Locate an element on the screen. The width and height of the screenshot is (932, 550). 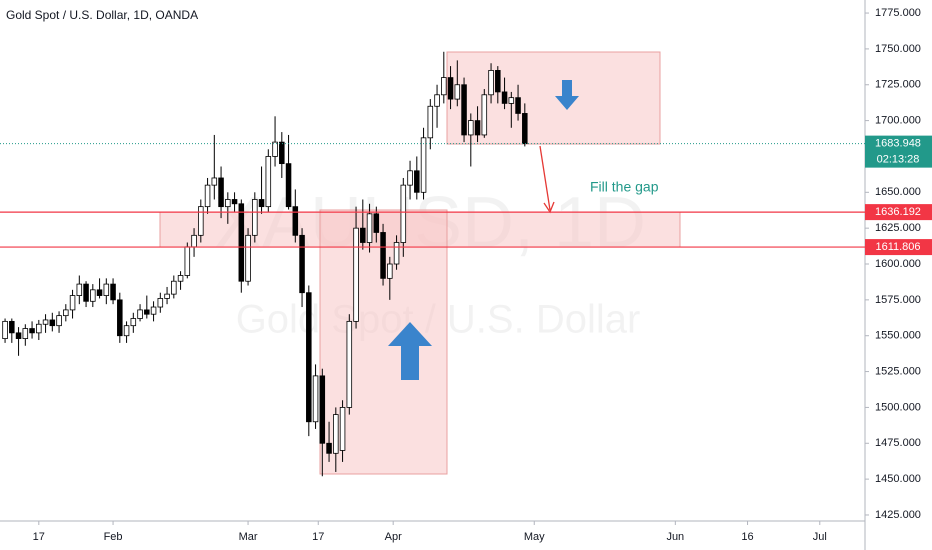
y-tick-label: 1625.000 is located at coordinates (898, 228).